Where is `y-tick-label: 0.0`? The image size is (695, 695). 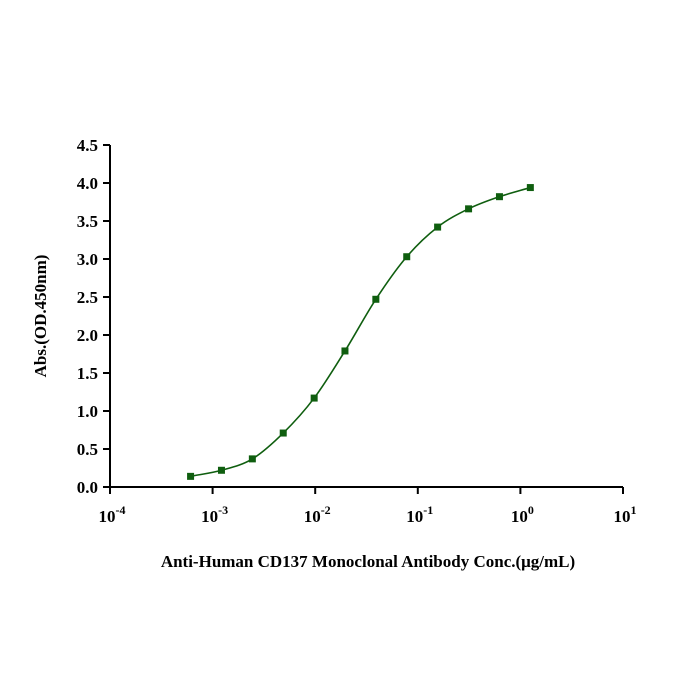
y-tick-label: 0.0 is located at coordinates (87, 487).